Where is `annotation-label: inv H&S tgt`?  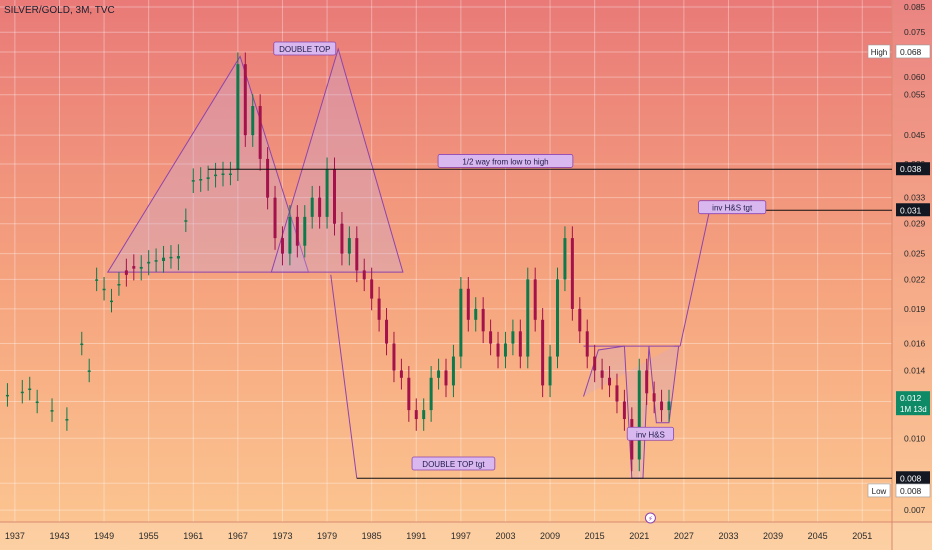 annotation-label: inv H&S tgt is located at coordinates (732, 208).